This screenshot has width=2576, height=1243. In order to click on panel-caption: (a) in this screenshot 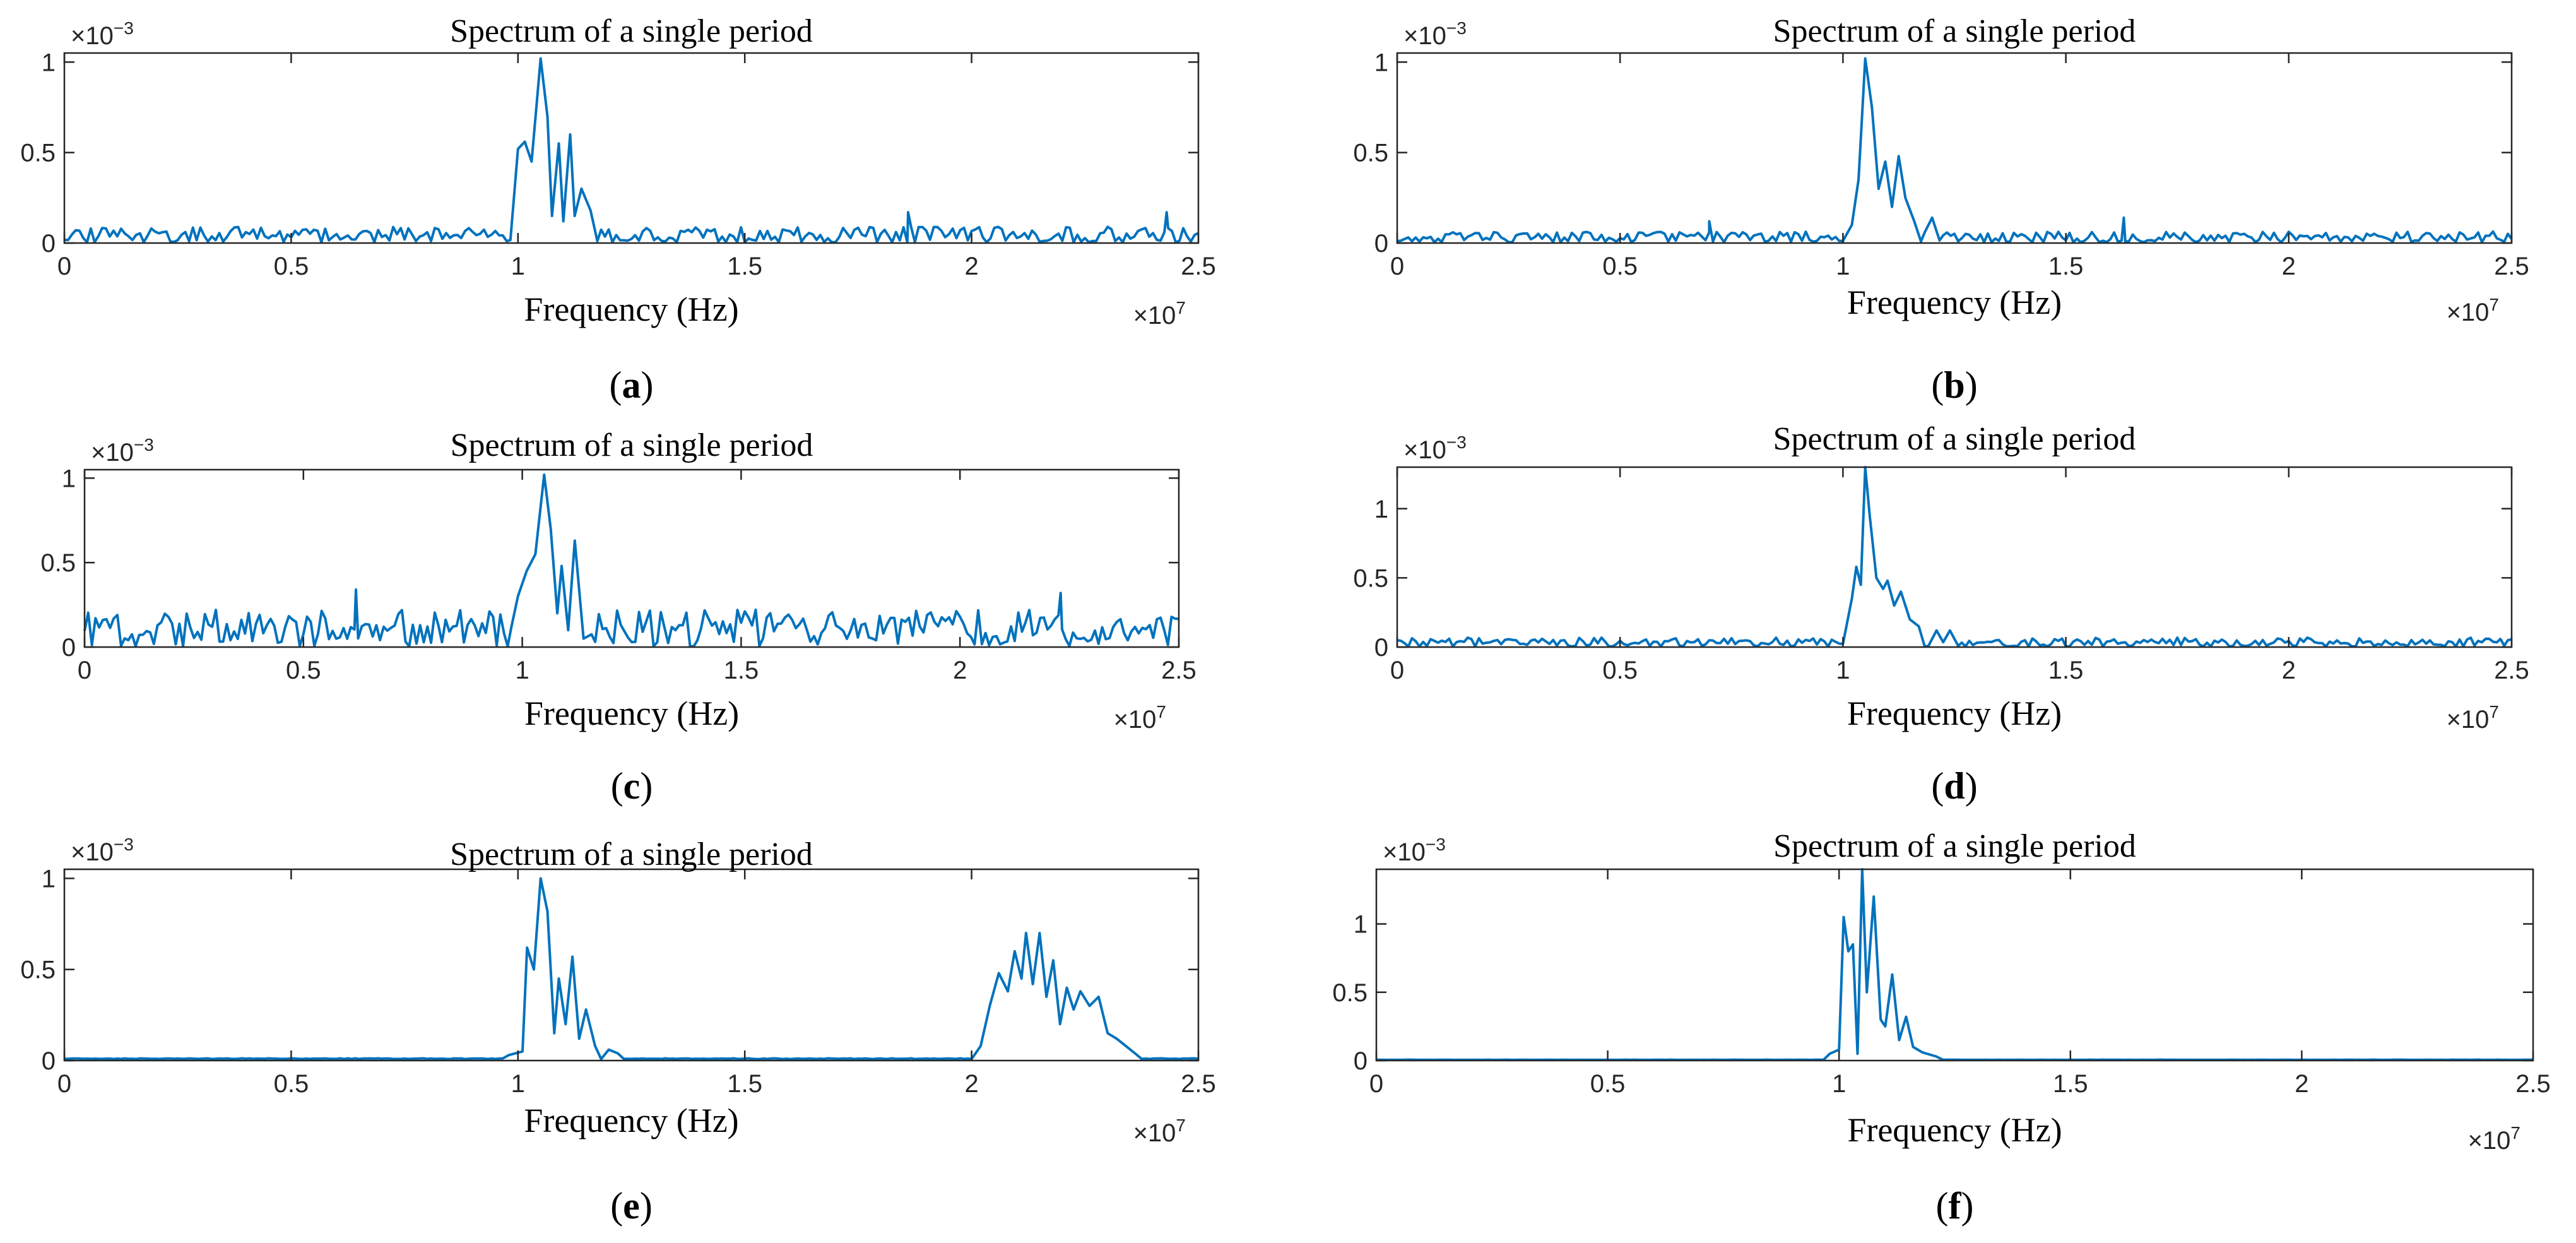, I will do `click(632, 385)`.